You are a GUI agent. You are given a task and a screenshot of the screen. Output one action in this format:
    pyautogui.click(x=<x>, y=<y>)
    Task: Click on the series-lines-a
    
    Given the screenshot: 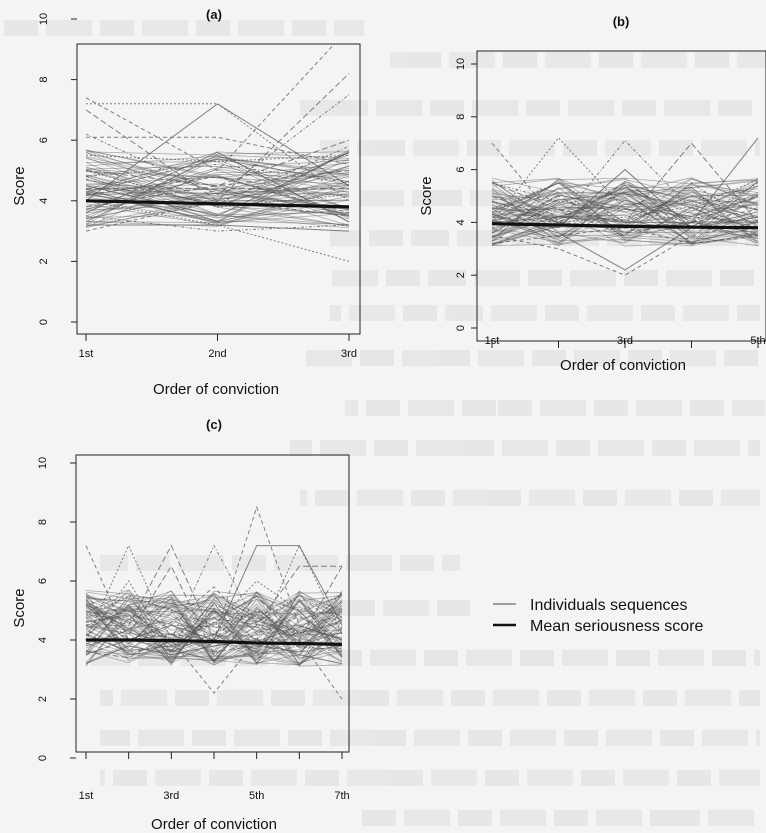 What is the action you would take?
    pyautogui.click(x=217, y=153)
    